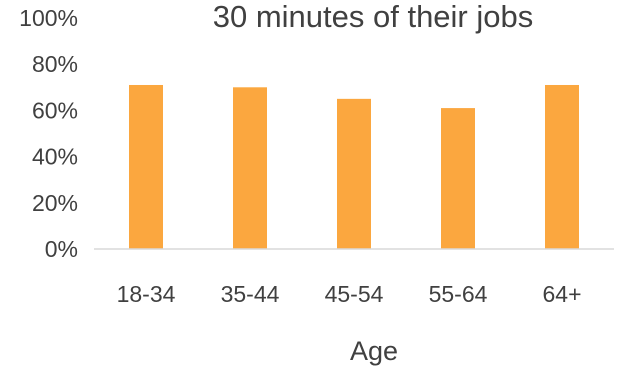 Image resolution: width=624 pixels, height=368 pixels. I want to click on y-axis-ticks: 0% 20% 40% 60% 80% 100%, so click(48, 133).